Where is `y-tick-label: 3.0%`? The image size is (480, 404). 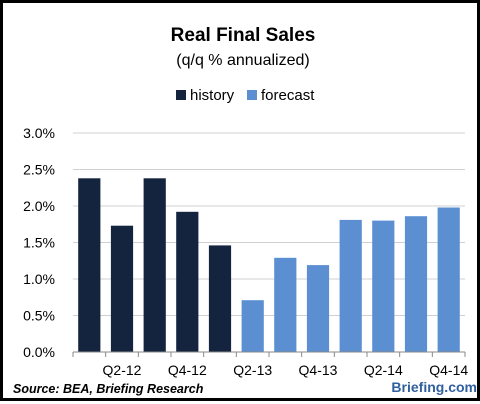 y-tick-label: 3.0% is located at coordinates (39, 133).